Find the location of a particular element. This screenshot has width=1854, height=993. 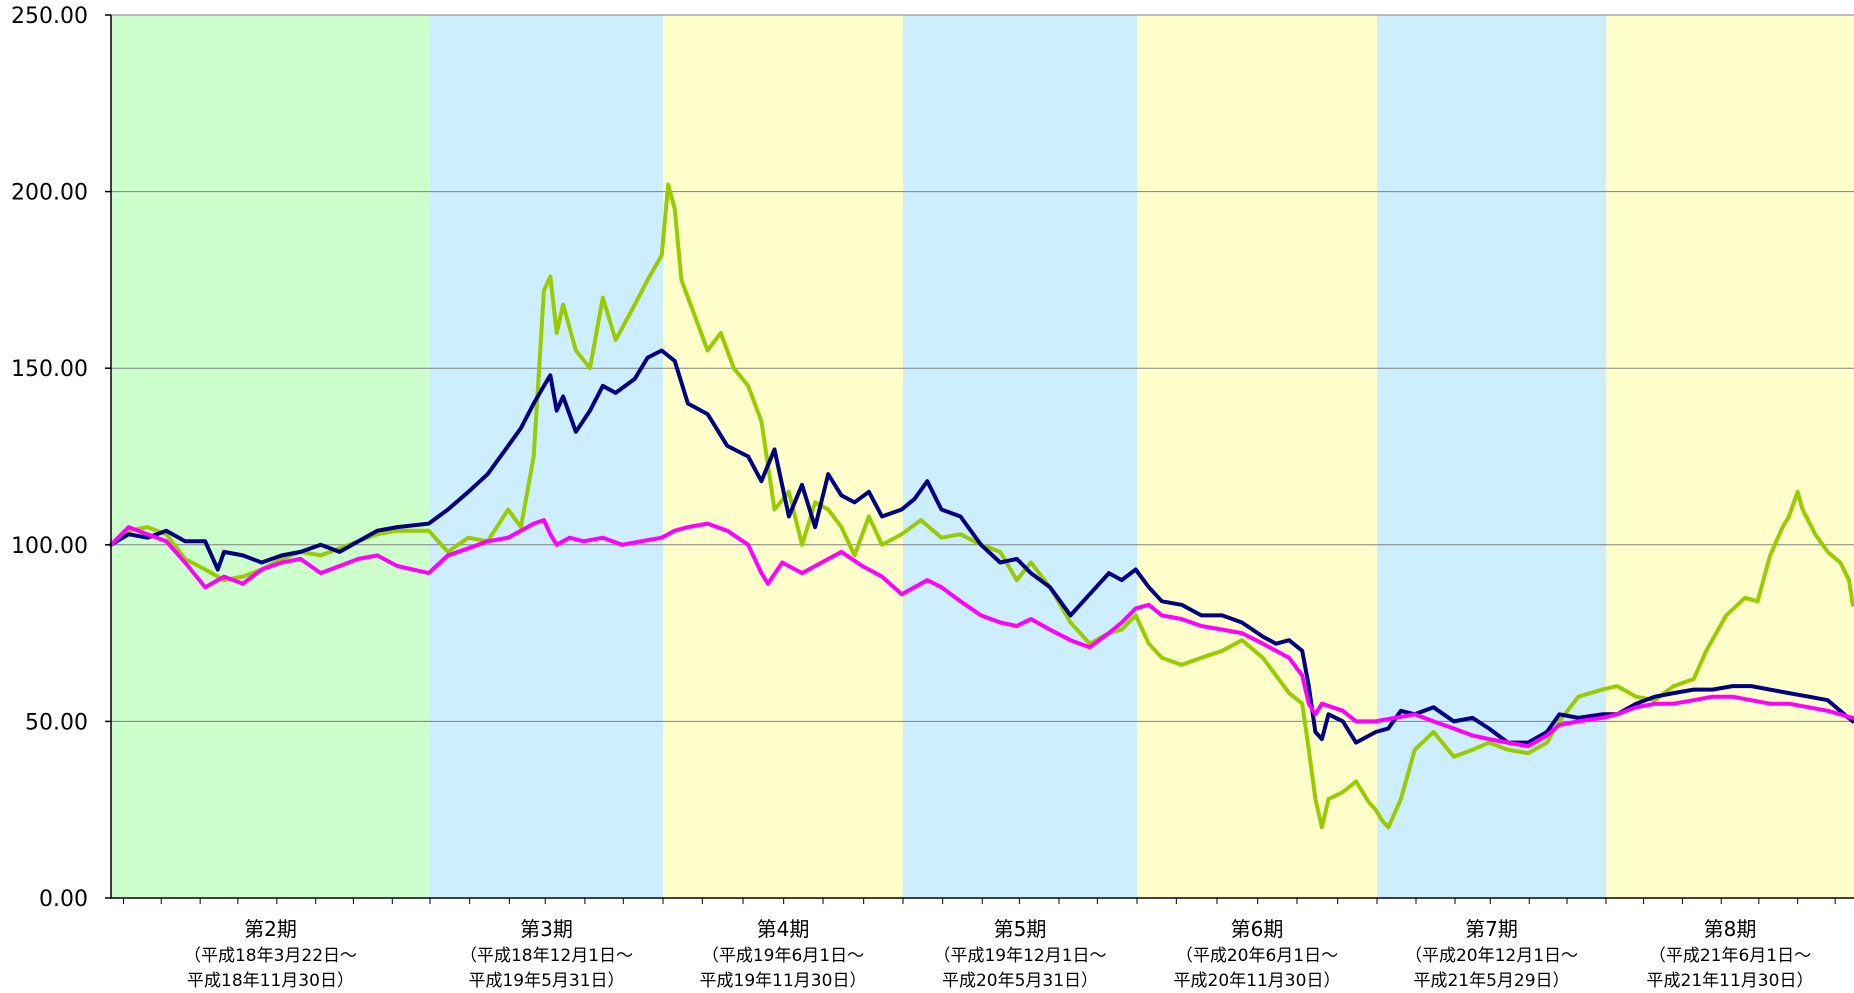

period-name: 第2期 is located at coordinates (270, 929).